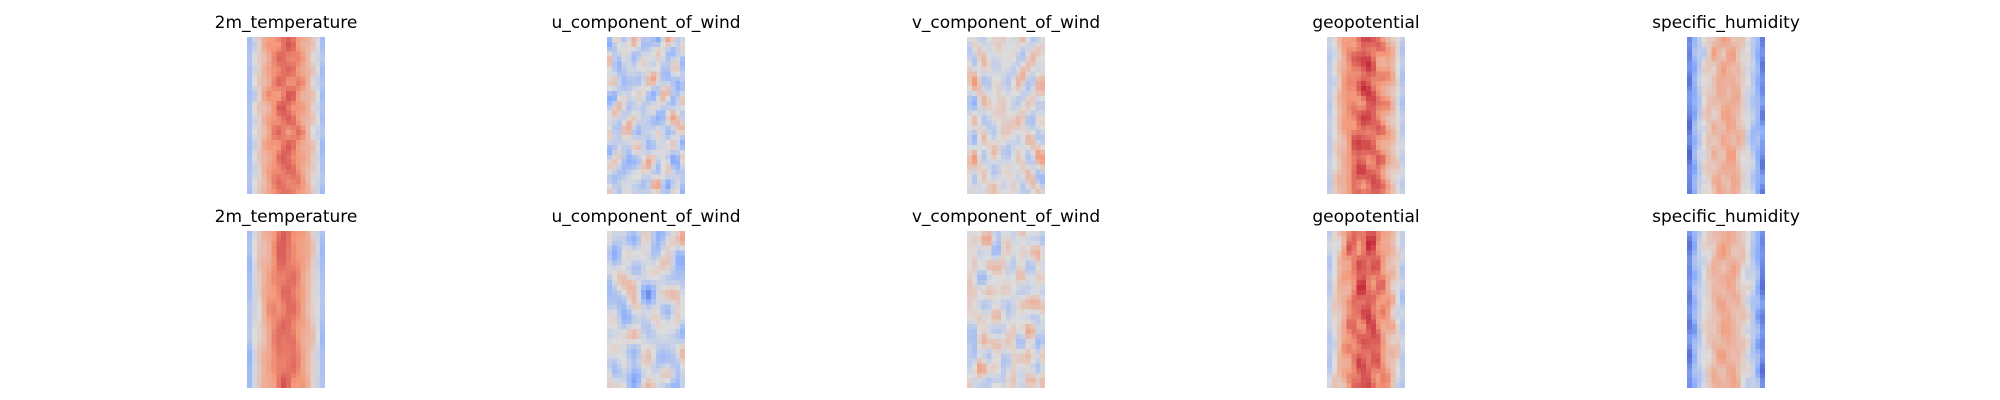  What do you see at coordinates (1006, 309) in the screenshot?
I see `heatmap-v-component-of-wind-bottom` at bounding box center [1006, 309].